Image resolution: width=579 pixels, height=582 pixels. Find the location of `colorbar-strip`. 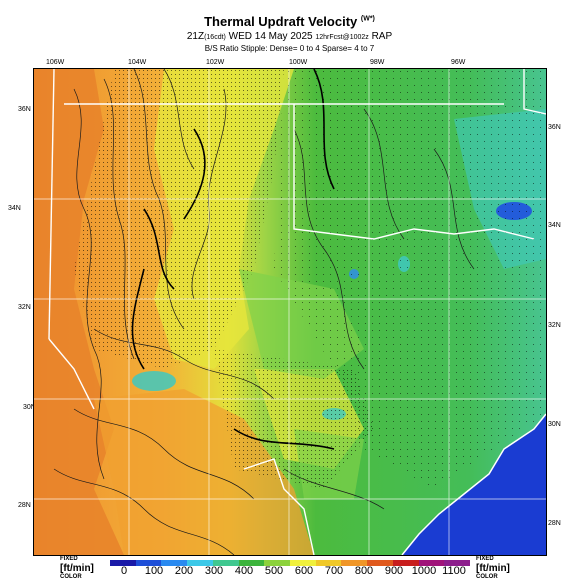

colorbar-strip is located at coordinates (290, 563).